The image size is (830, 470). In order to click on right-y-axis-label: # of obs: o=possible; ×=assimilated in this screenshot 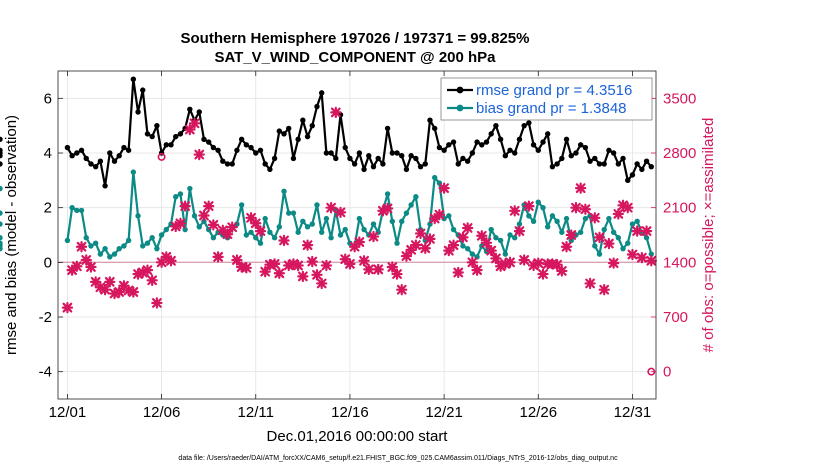, I will do `click(708, 235)`.